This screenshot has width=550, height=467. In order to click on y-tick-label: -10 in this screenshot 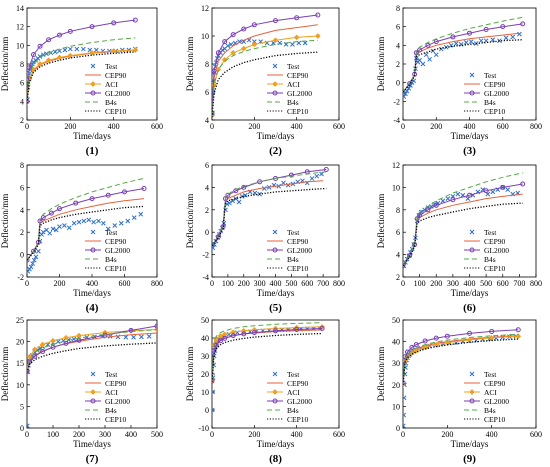, I will do `click(203, 428)`.